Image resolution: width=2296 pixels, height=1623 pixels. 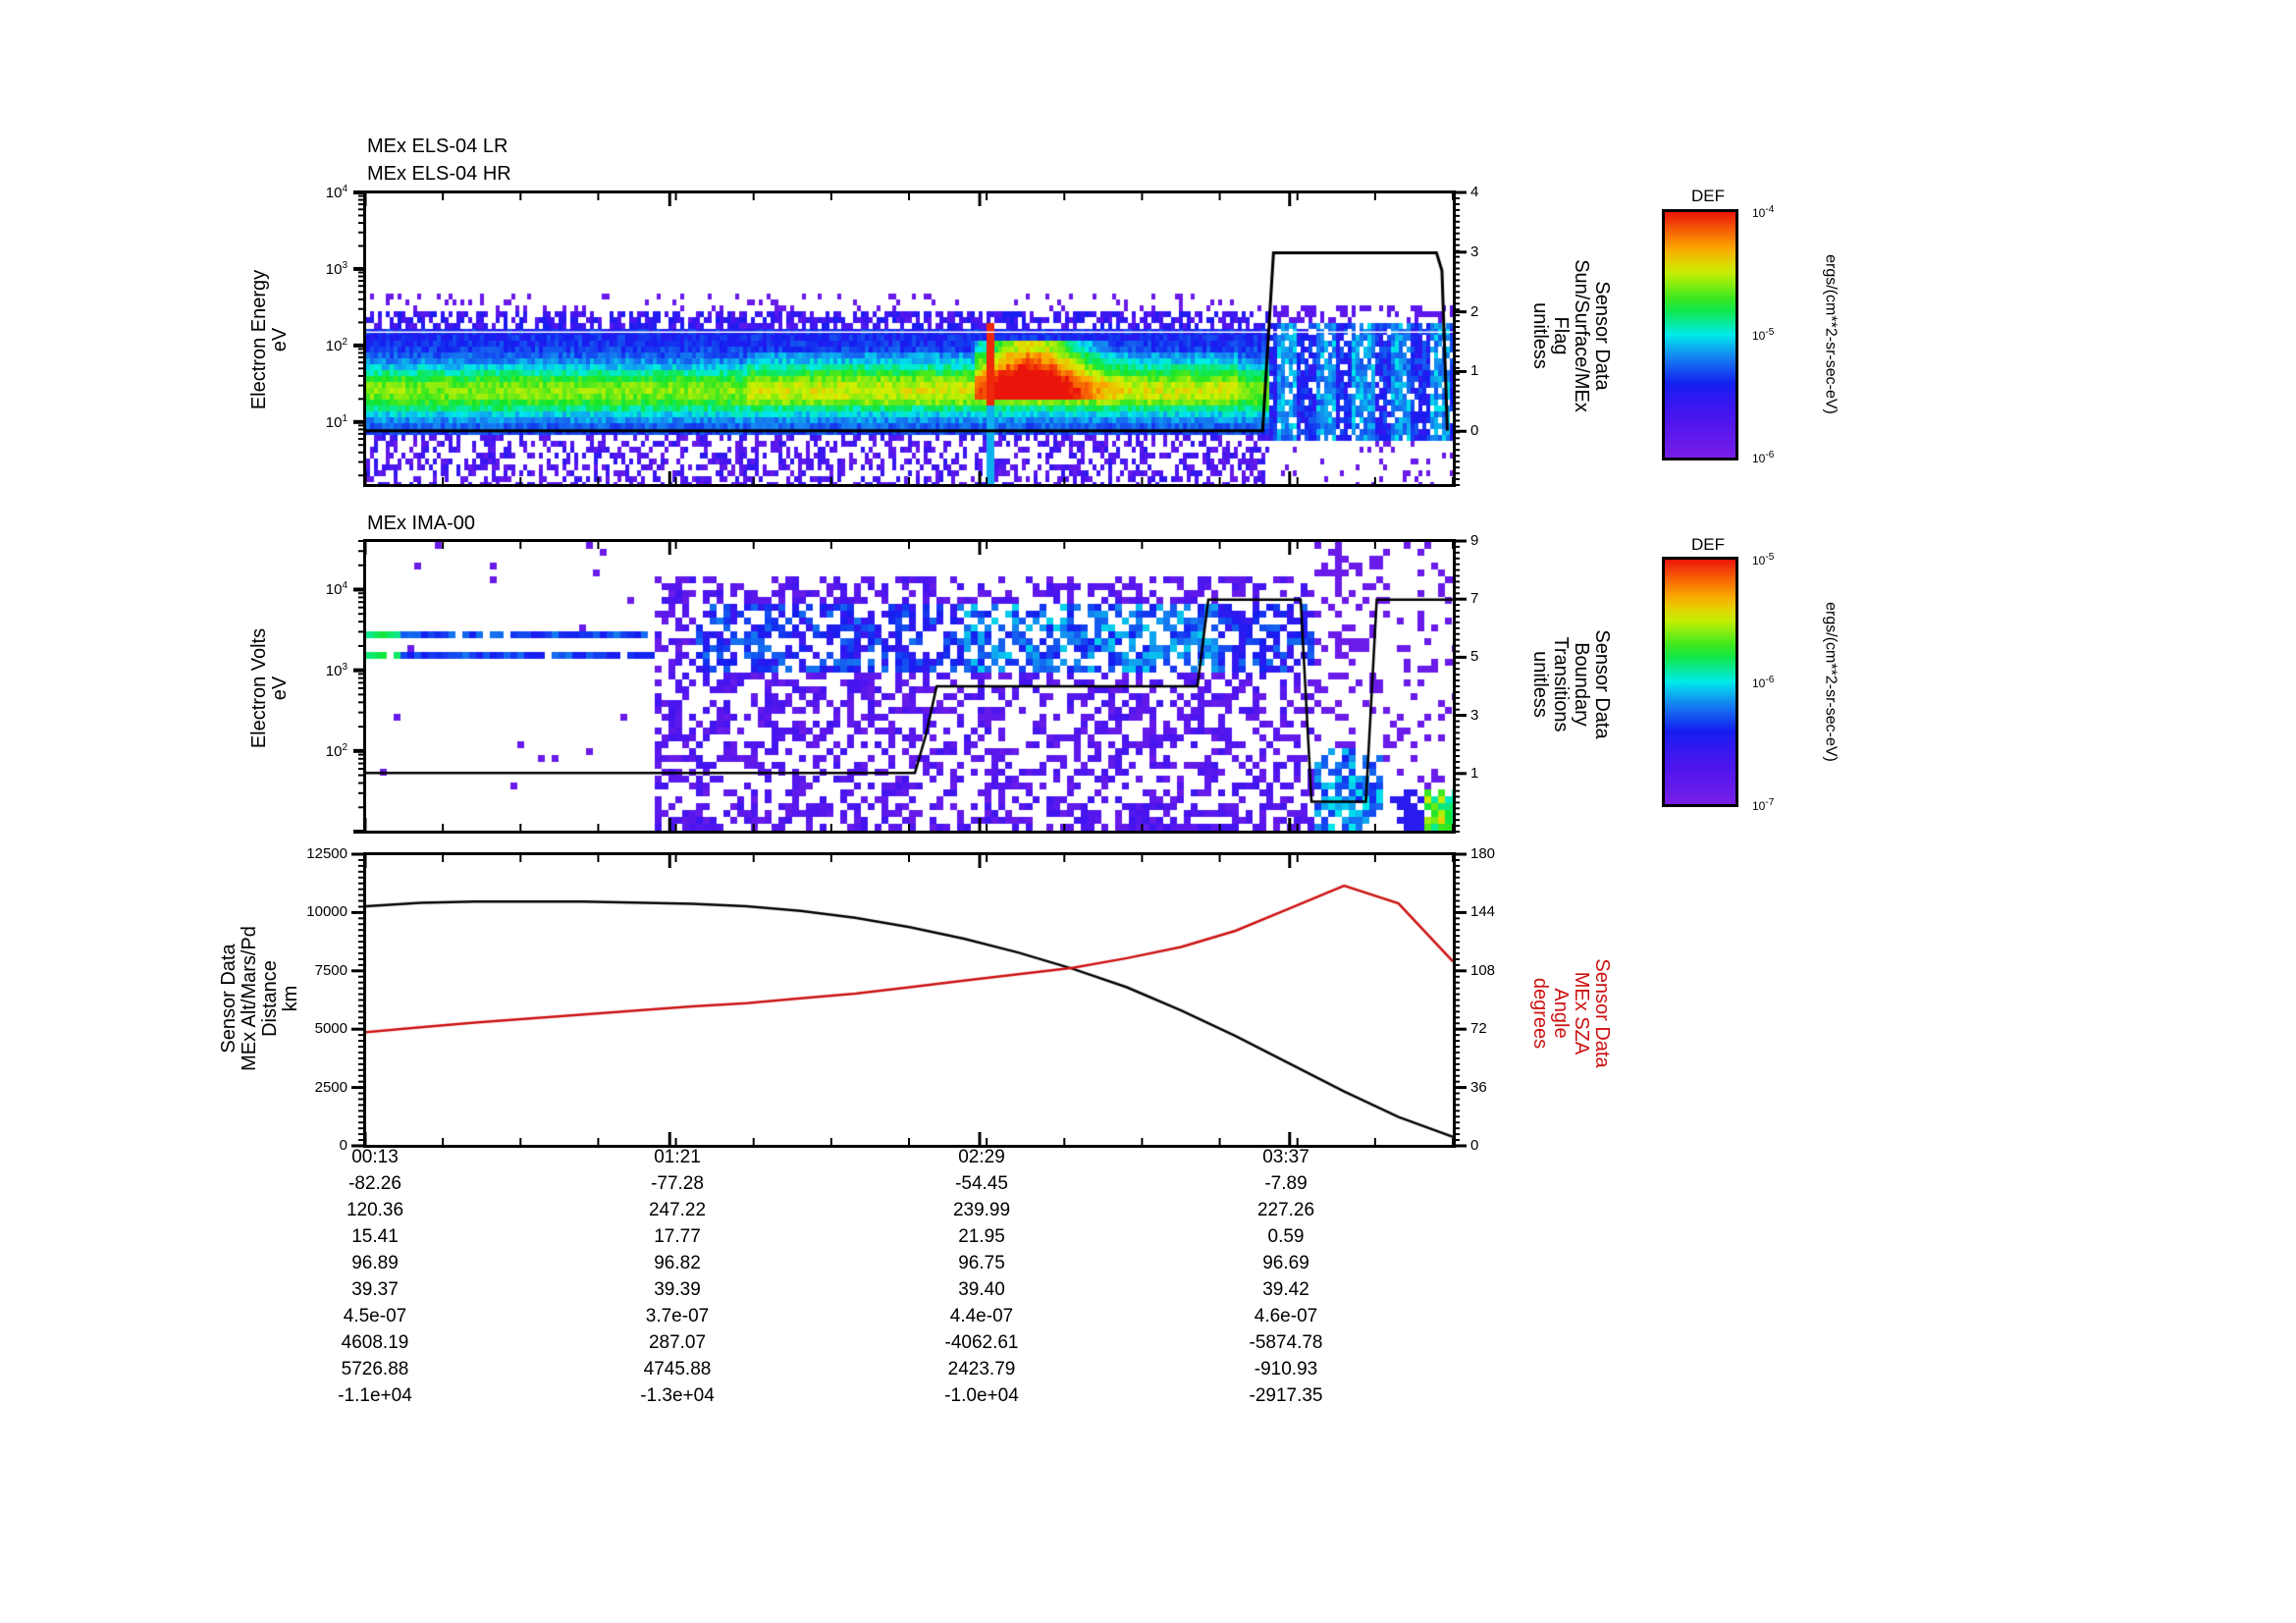 I want to click on row-value: 15.41, so click(x=375, y=1236).